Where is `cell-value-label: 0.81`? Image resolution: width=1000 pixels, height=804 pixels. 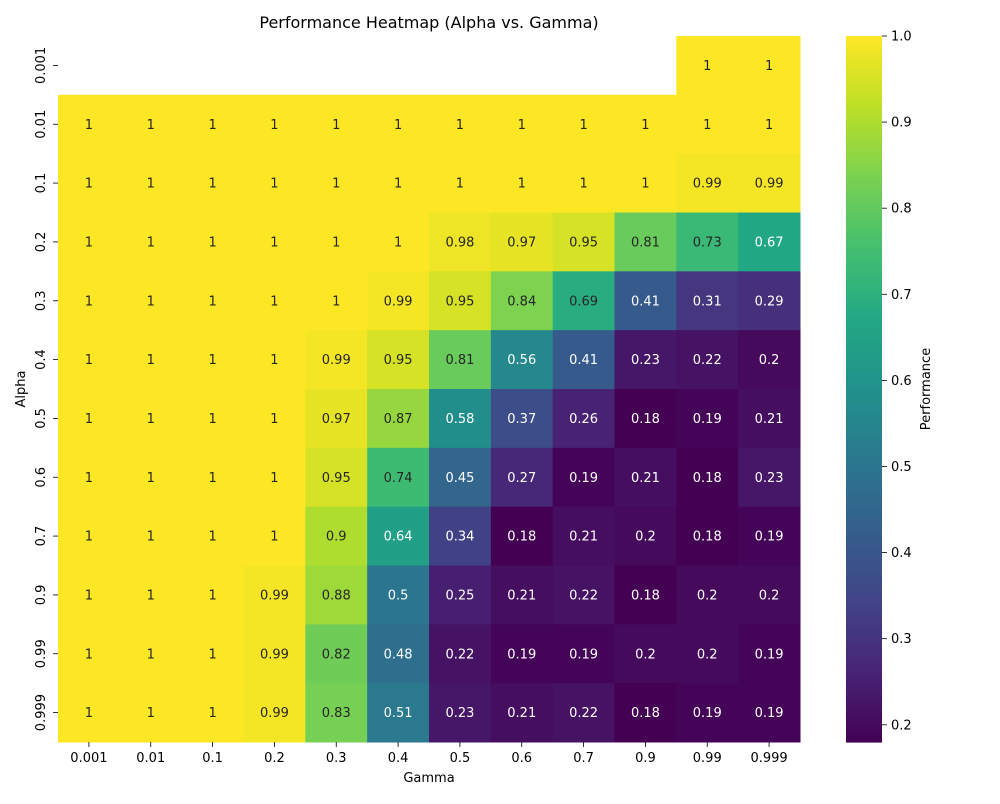 cell-value-label: 0.81 is located at coordinates (645, 242).